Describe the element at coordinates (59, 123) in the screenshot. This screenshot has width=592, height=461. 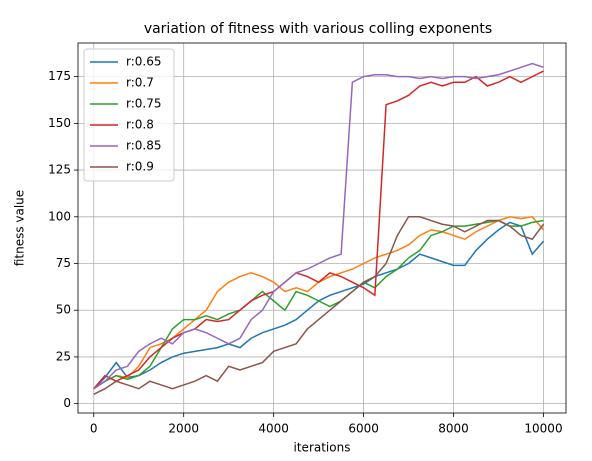
I see `y-tick-label: 150` at that location.